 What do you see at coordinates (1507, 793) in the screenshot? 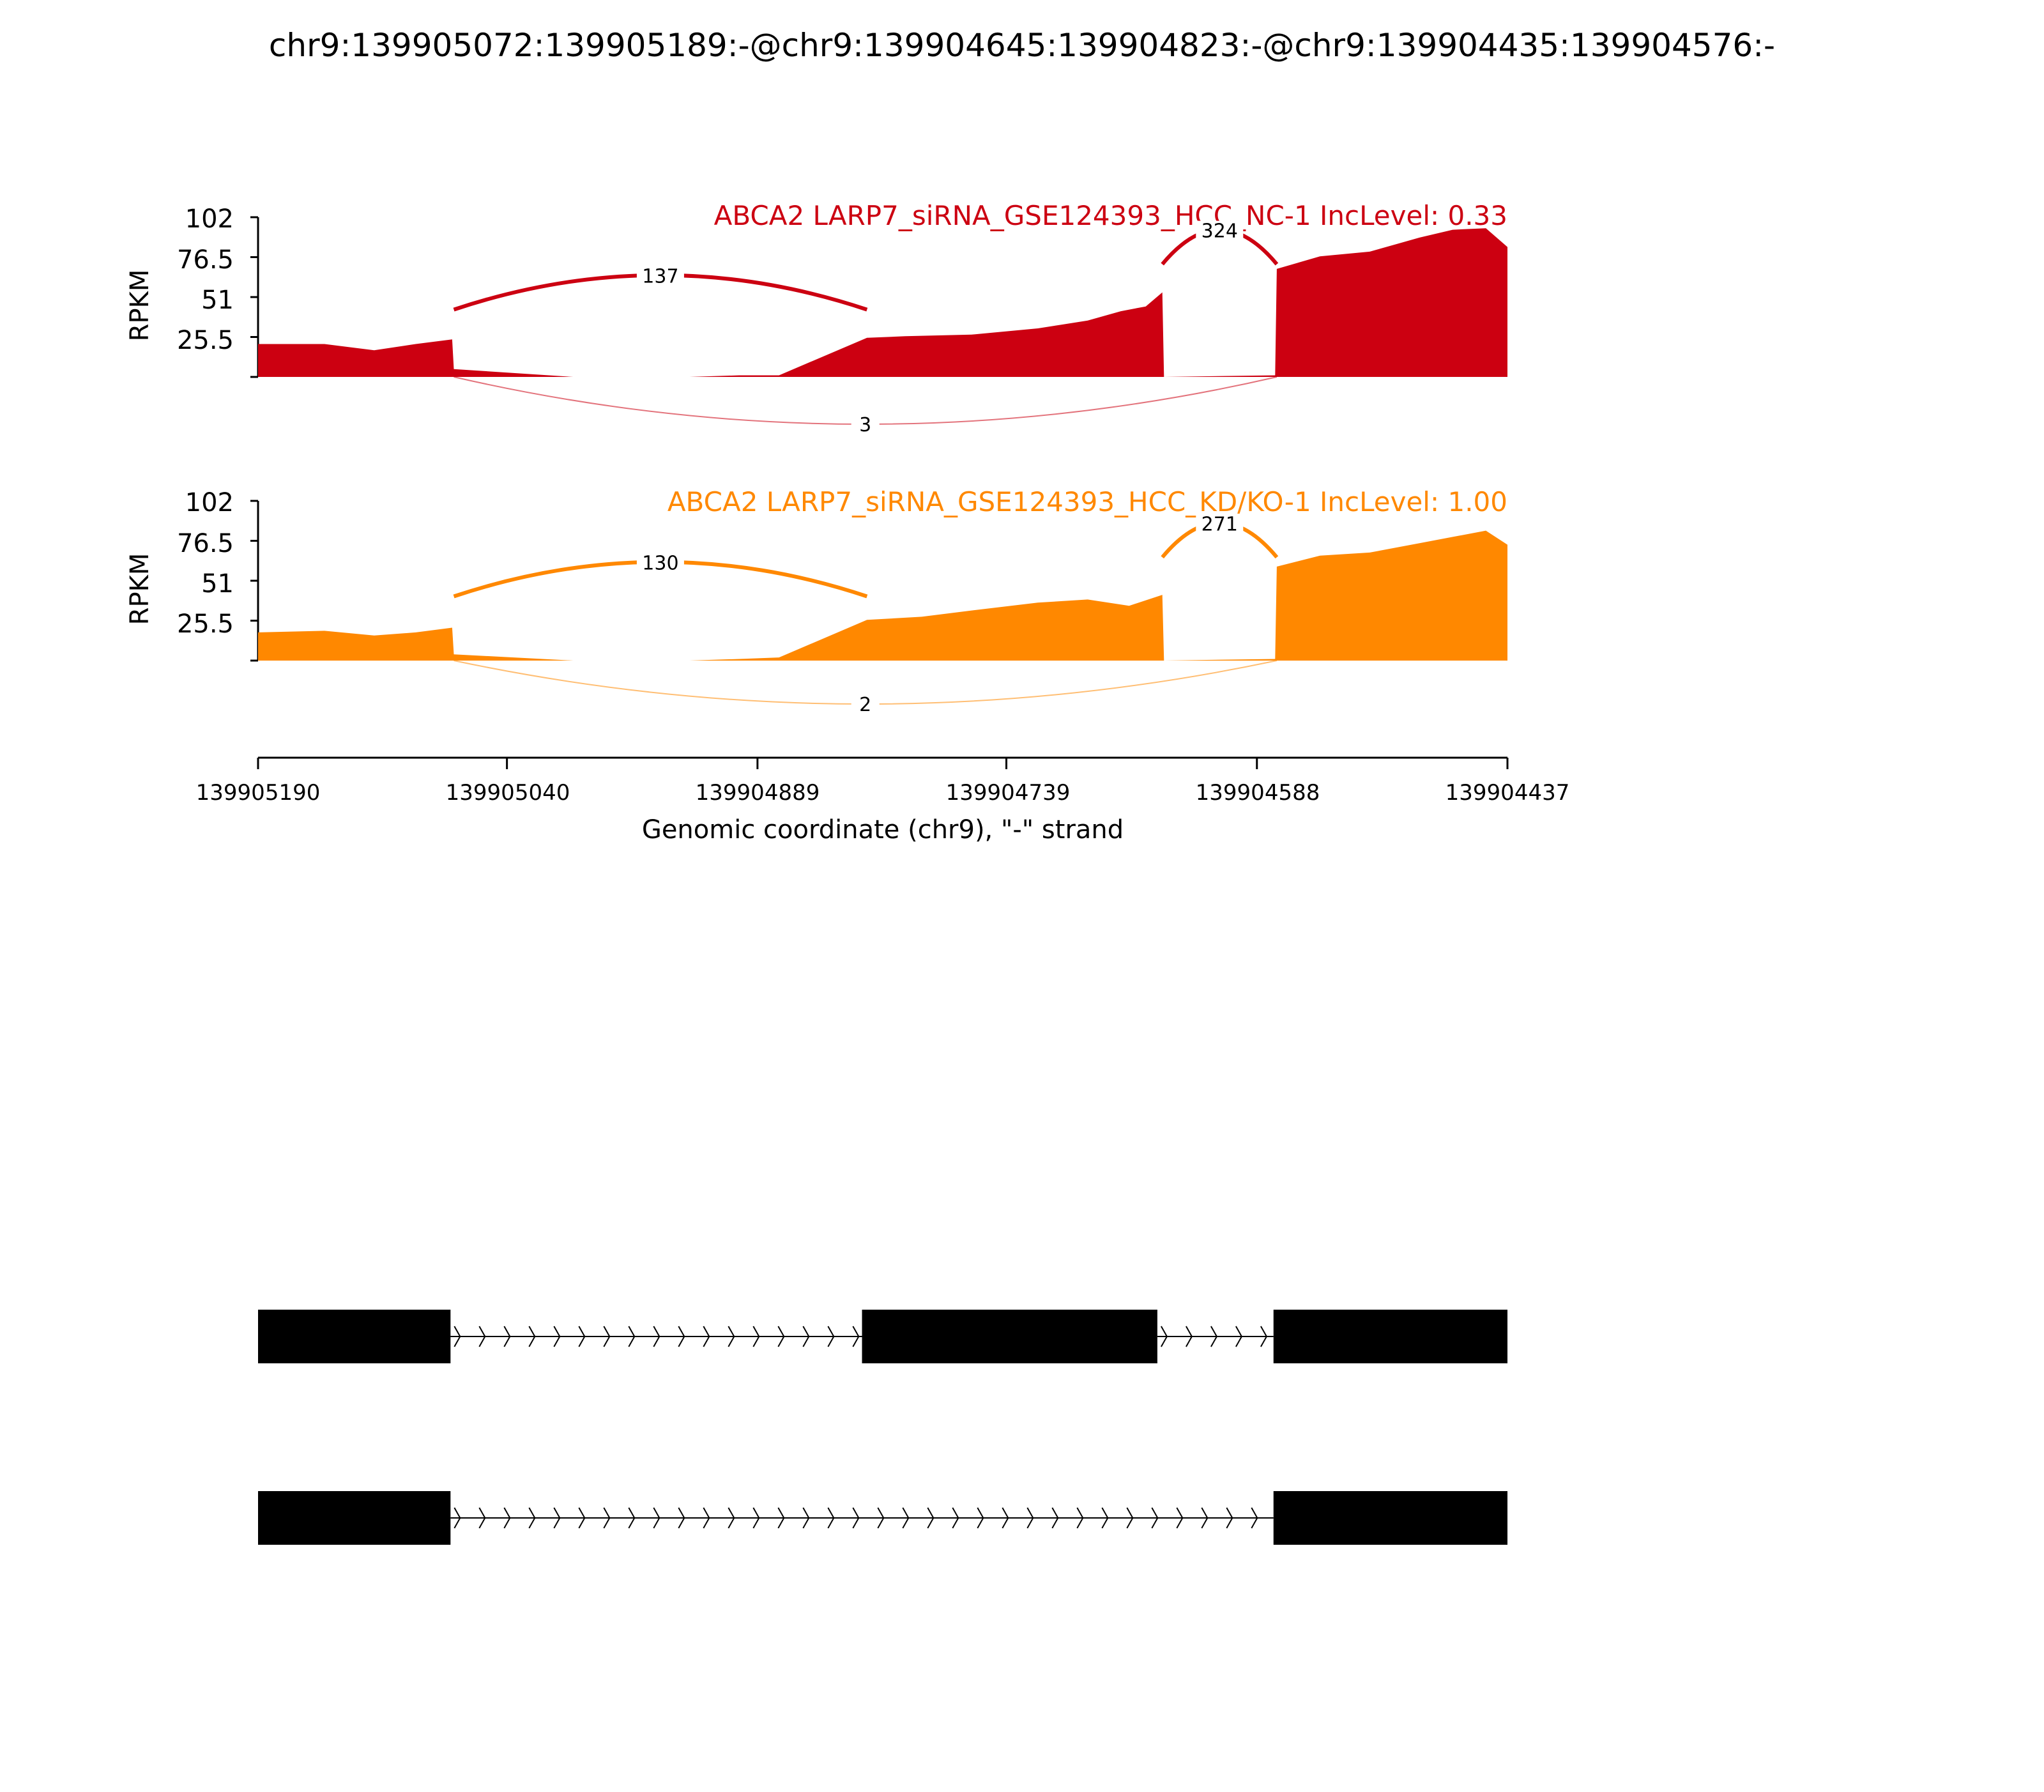
I see `x-tick-label-5: 139904437` at bounding box center [1507, 793].